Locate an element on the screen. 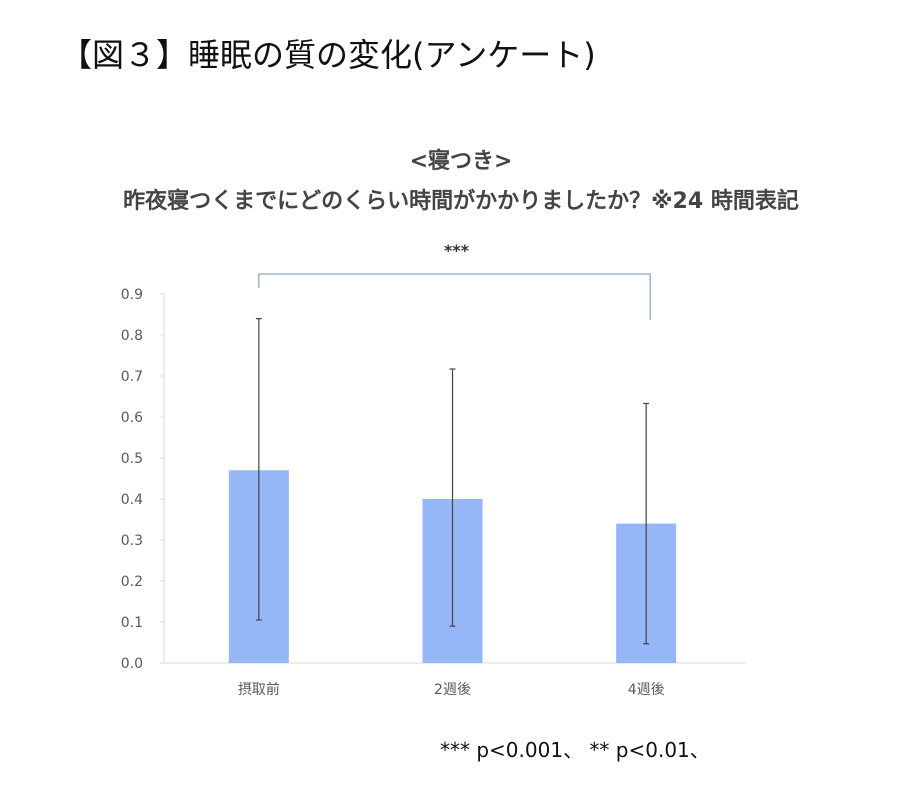 The height and width of the screenshot is (798, 922). y-tick-label: 0.5 is located at coordinates (132, 459).